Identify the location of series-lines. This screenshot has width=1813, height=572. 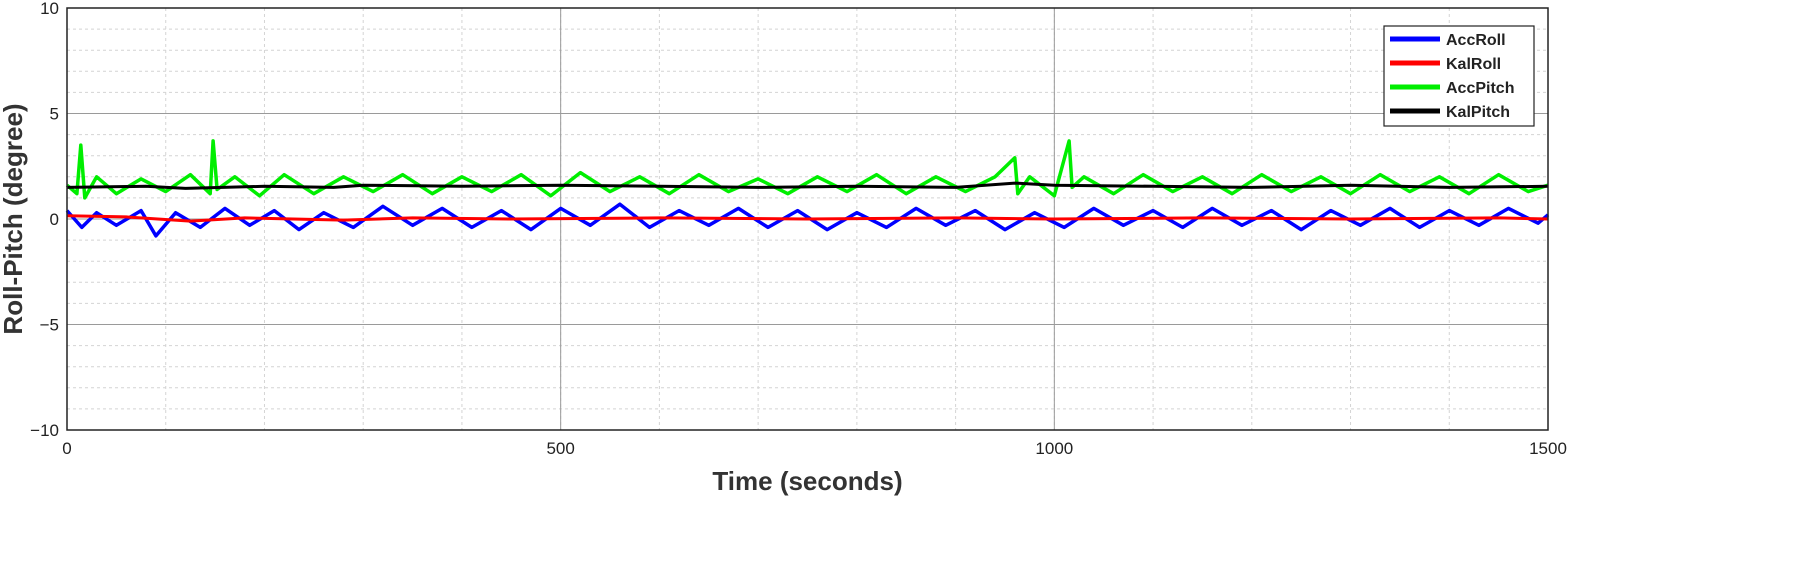
(807, 188).